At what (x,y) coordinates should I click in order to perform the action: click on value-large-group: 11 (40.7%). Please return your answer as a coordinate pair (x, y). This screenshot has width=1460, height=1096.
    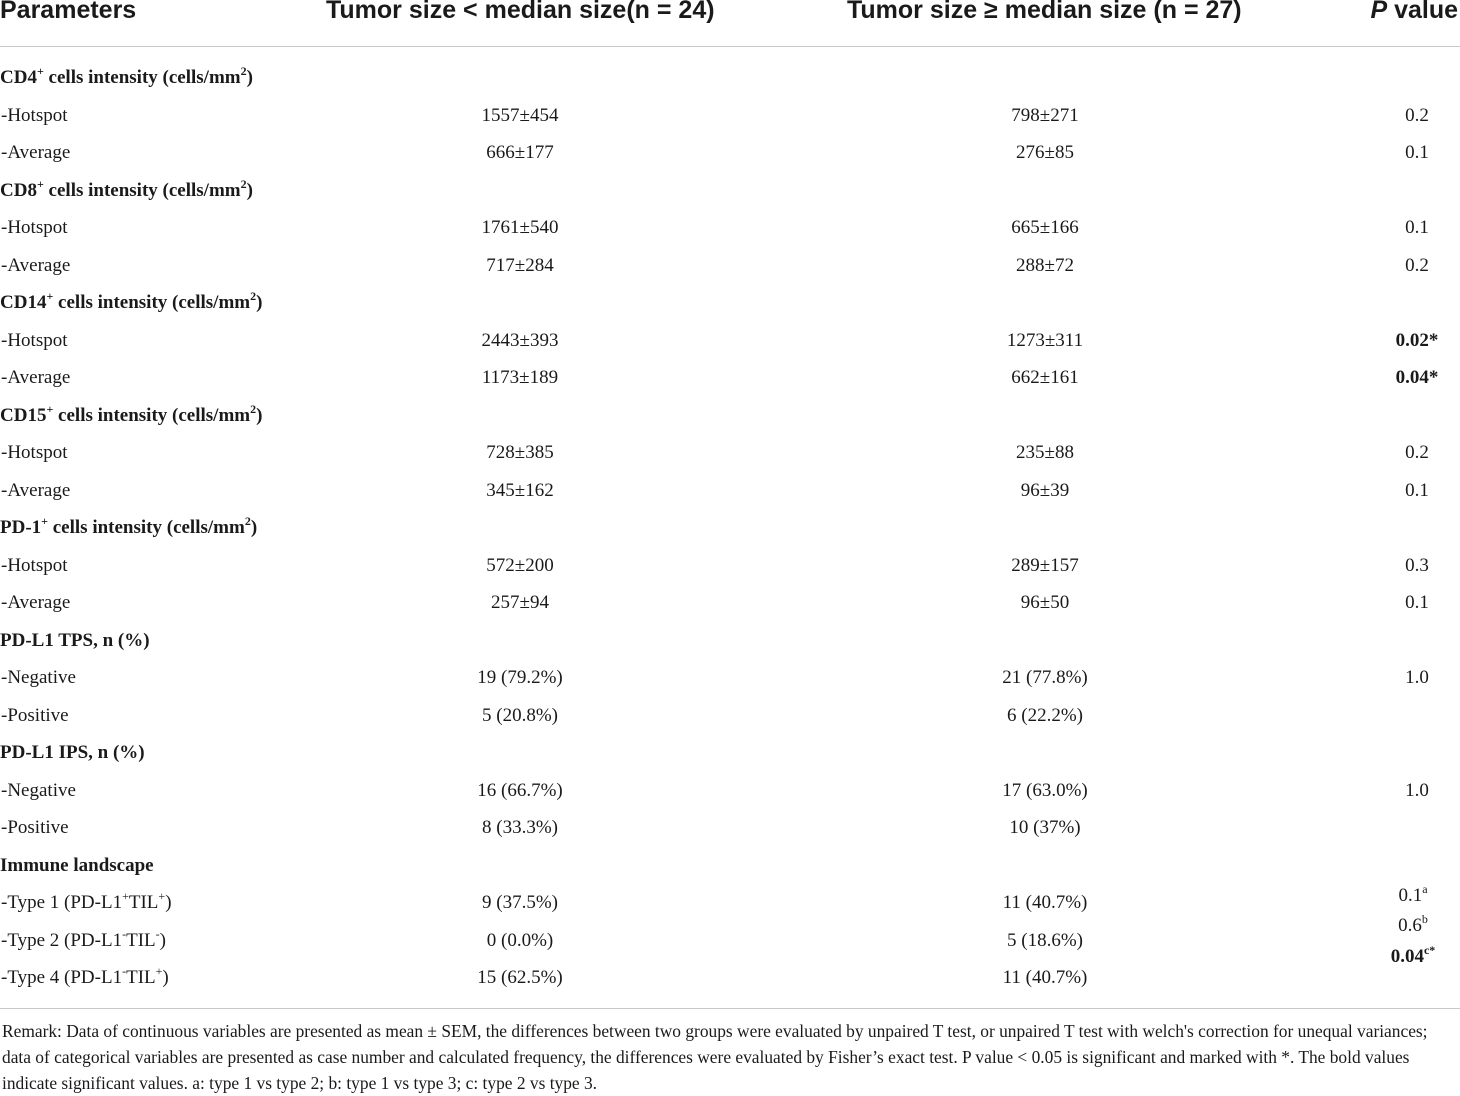
    Looking at the image, I should click on (1045, 977).